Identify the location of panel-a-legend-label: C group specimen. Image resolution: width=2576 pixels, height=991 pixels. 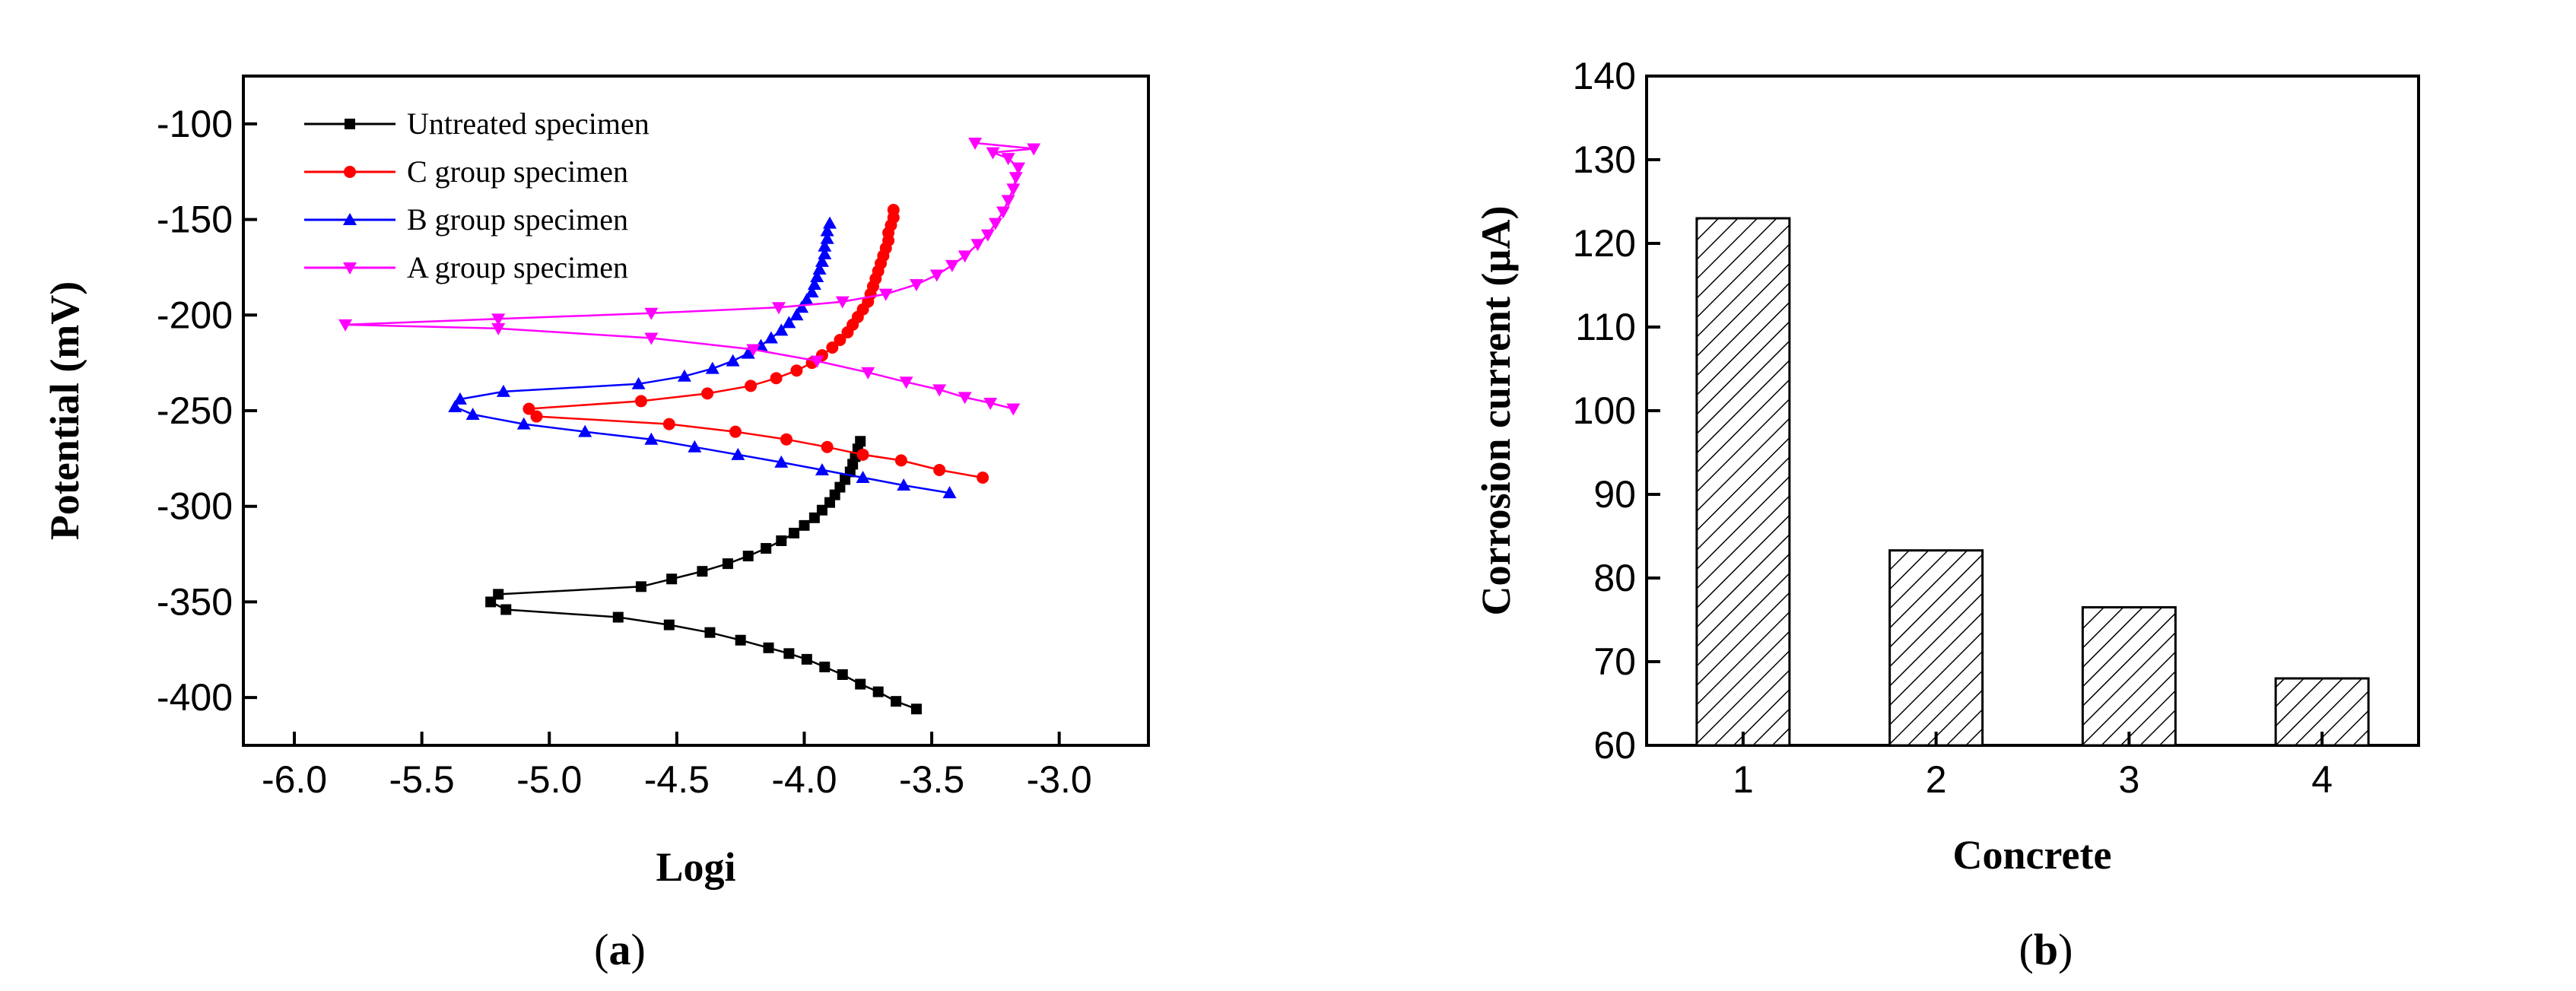
(517, 171).